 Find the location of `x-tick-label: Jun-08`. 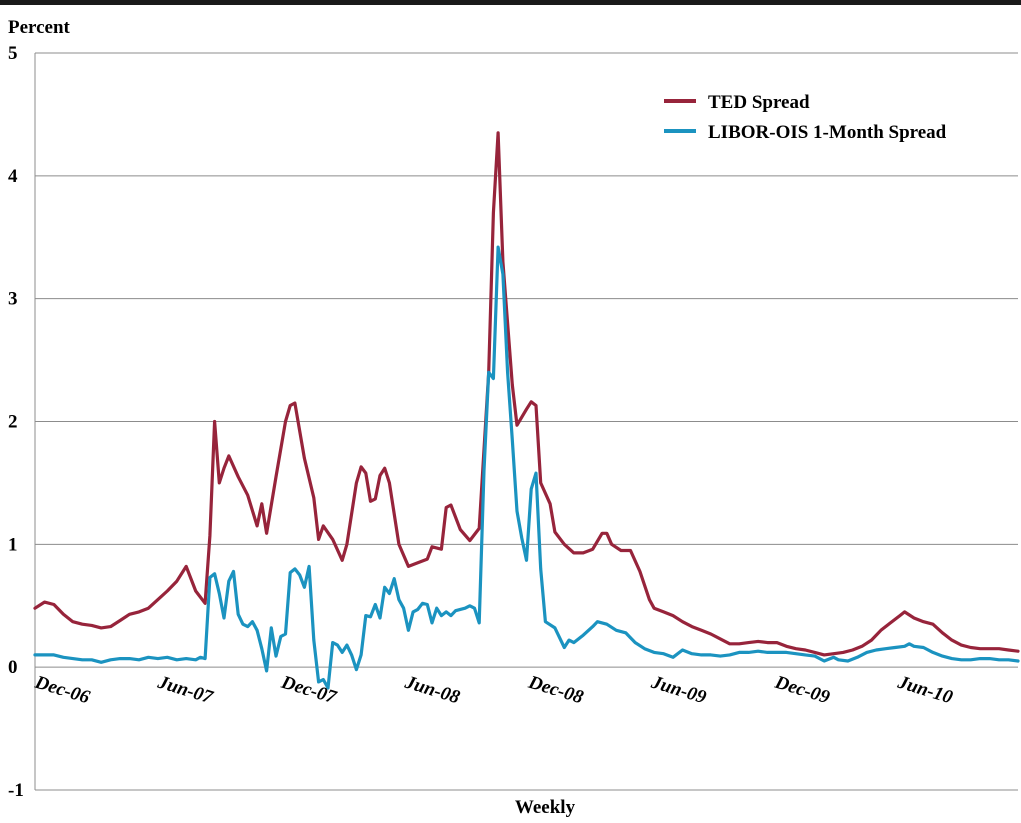

x-tick-label: Jun-08 is located at coordinates (432, 690).